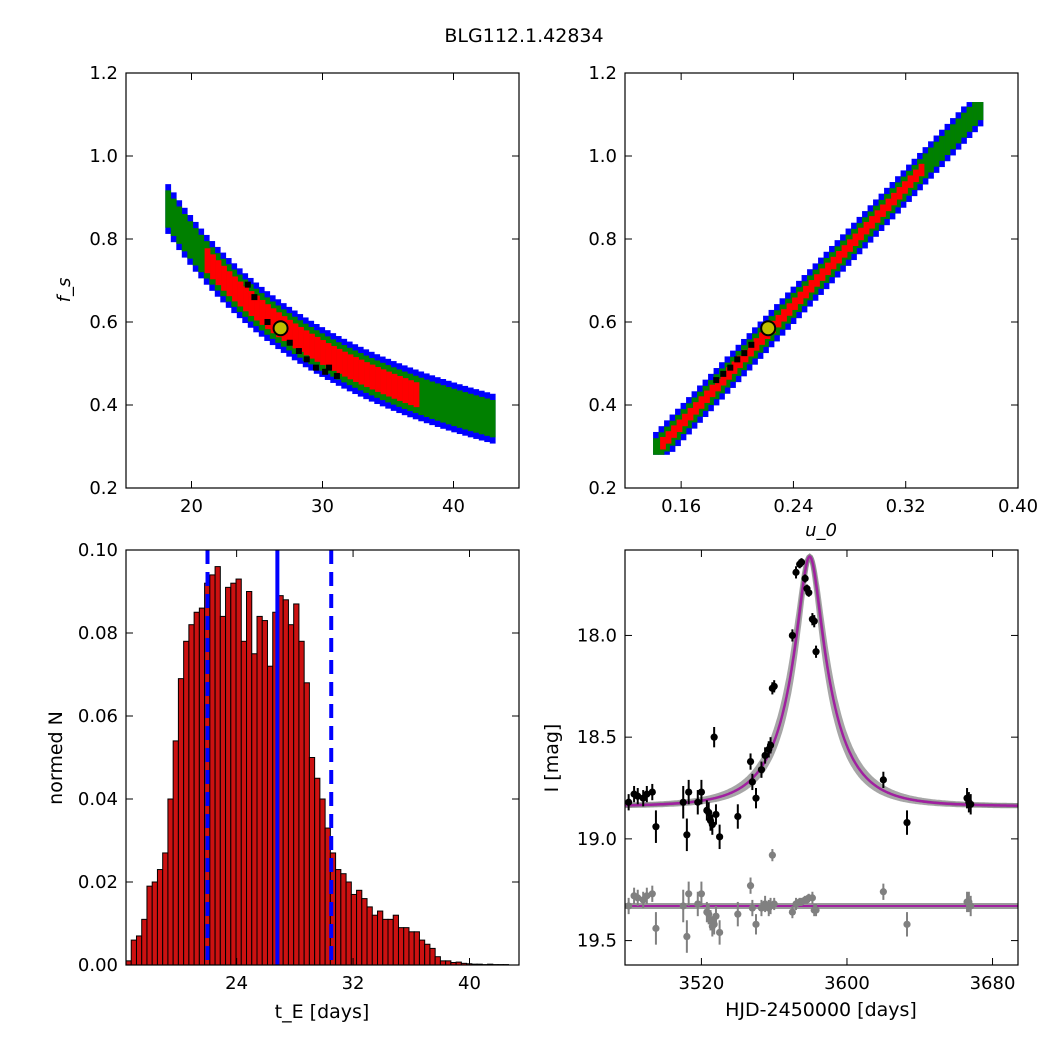 The width and height of the screenshot is (1050, 1050). Describe the element at coordinates (602, 405) in the screenshot. I see `y-tick-label: 0.4` at that location.